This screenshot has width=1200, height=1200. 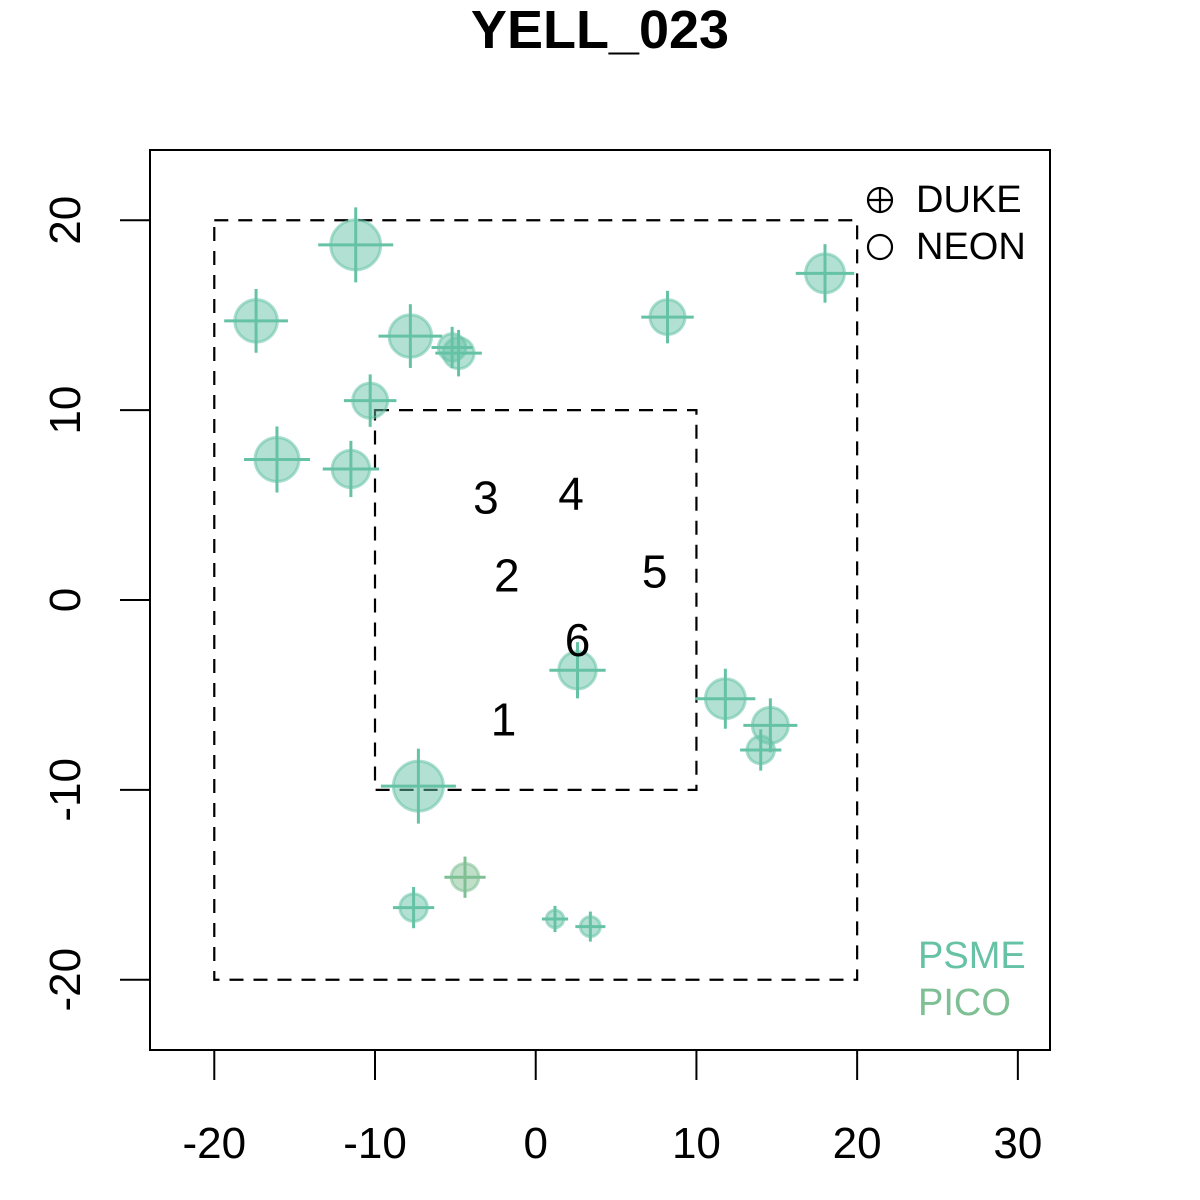 I want to click on annotation-label: 4, so click(x=571, y=494).